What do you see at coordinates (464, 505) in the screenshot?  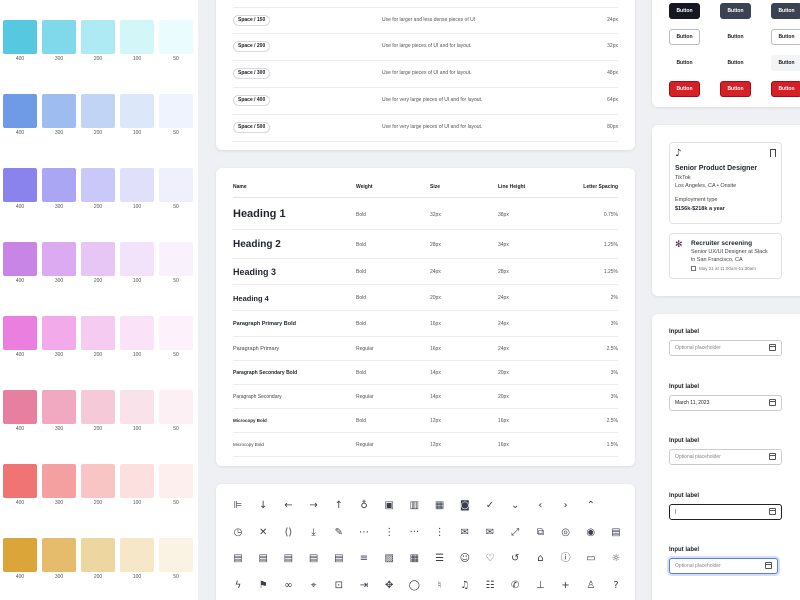 I see `camera-icon: ◙` at bounding box center [464, 505].